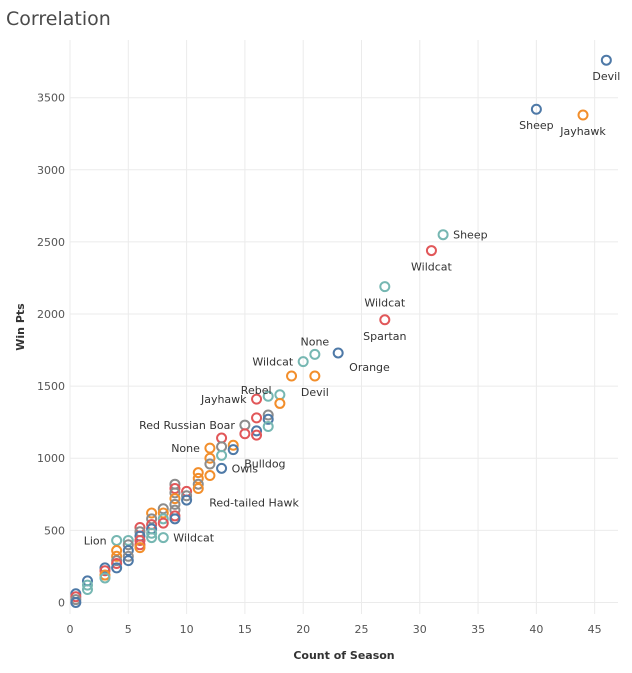 The width and height of the screenshot is (632, 673). Describe the element at coordinates (51, 458) in the screenshot. I see `y-tick-label: 1000` at that location.